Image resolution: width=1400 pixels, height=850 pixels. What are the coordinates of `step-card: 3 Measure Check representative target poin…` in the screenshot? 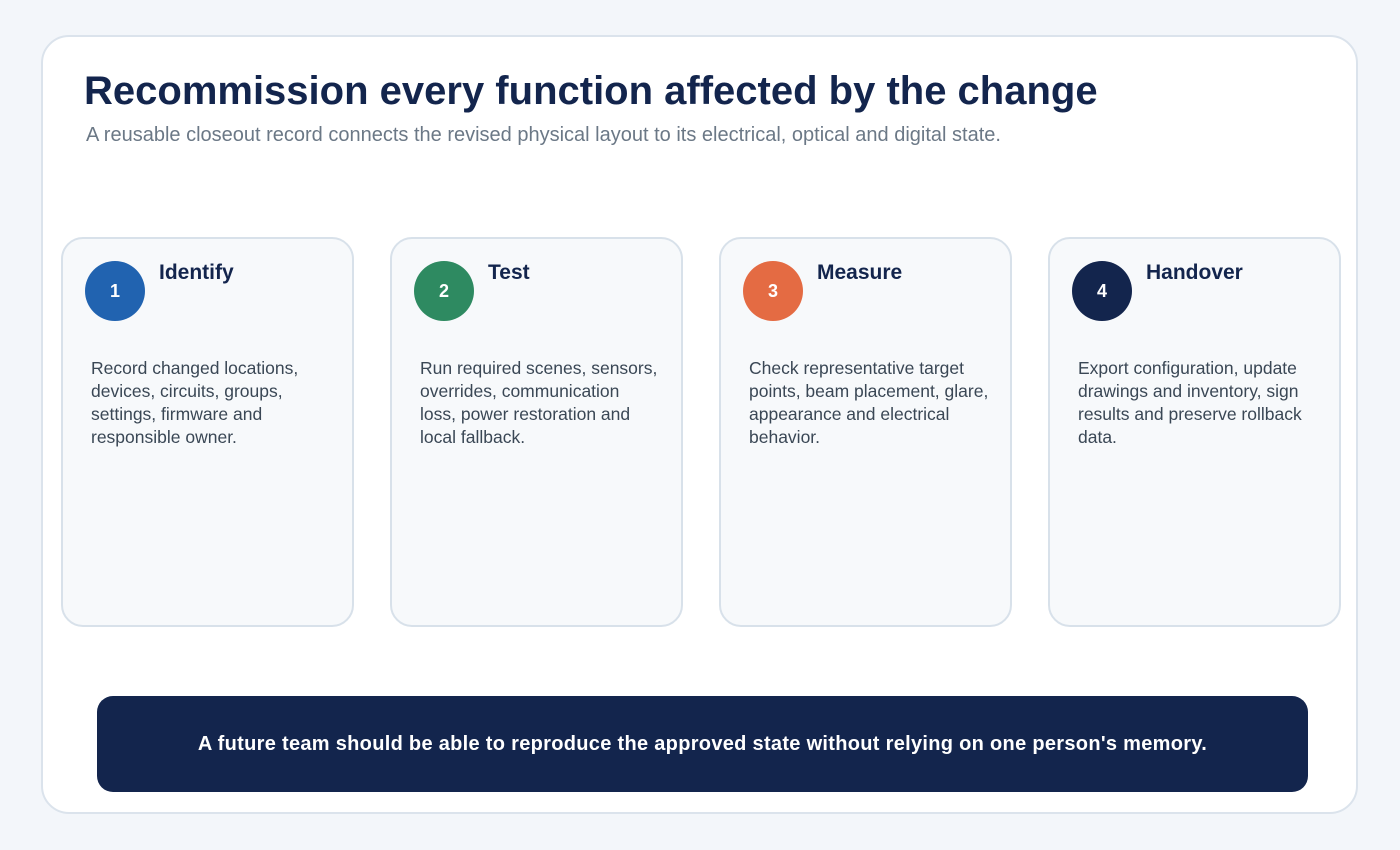 It's located at (865, 432).